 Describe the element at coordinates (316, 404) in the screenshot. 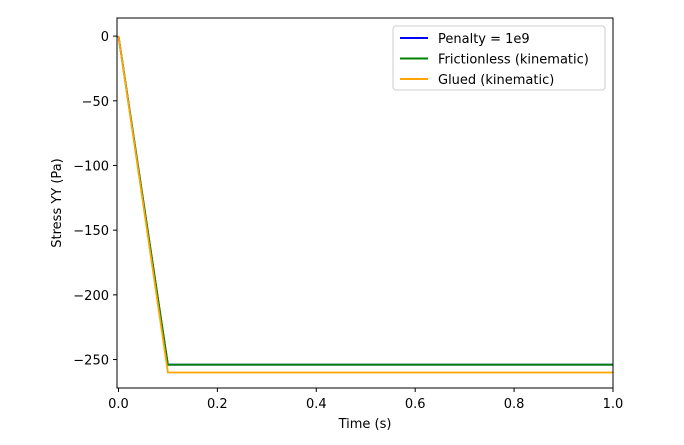

I see `x-tick-label: 0.4` at that location.